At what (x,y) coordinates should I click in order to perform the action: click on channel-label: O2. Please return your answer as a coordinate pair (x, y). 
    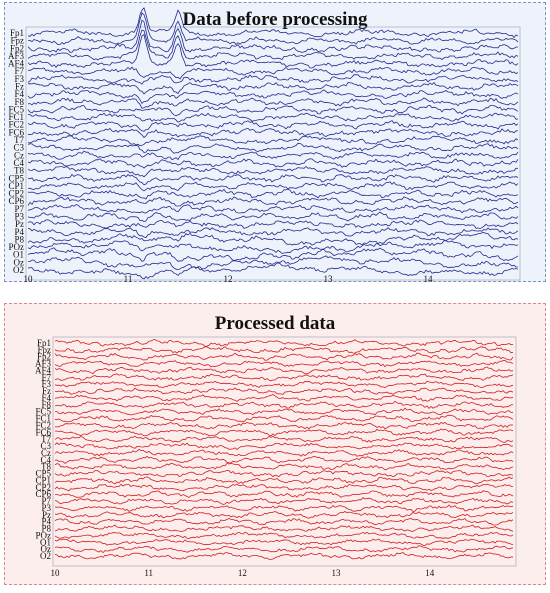
    Looking at the image, I should click on (45, 556).